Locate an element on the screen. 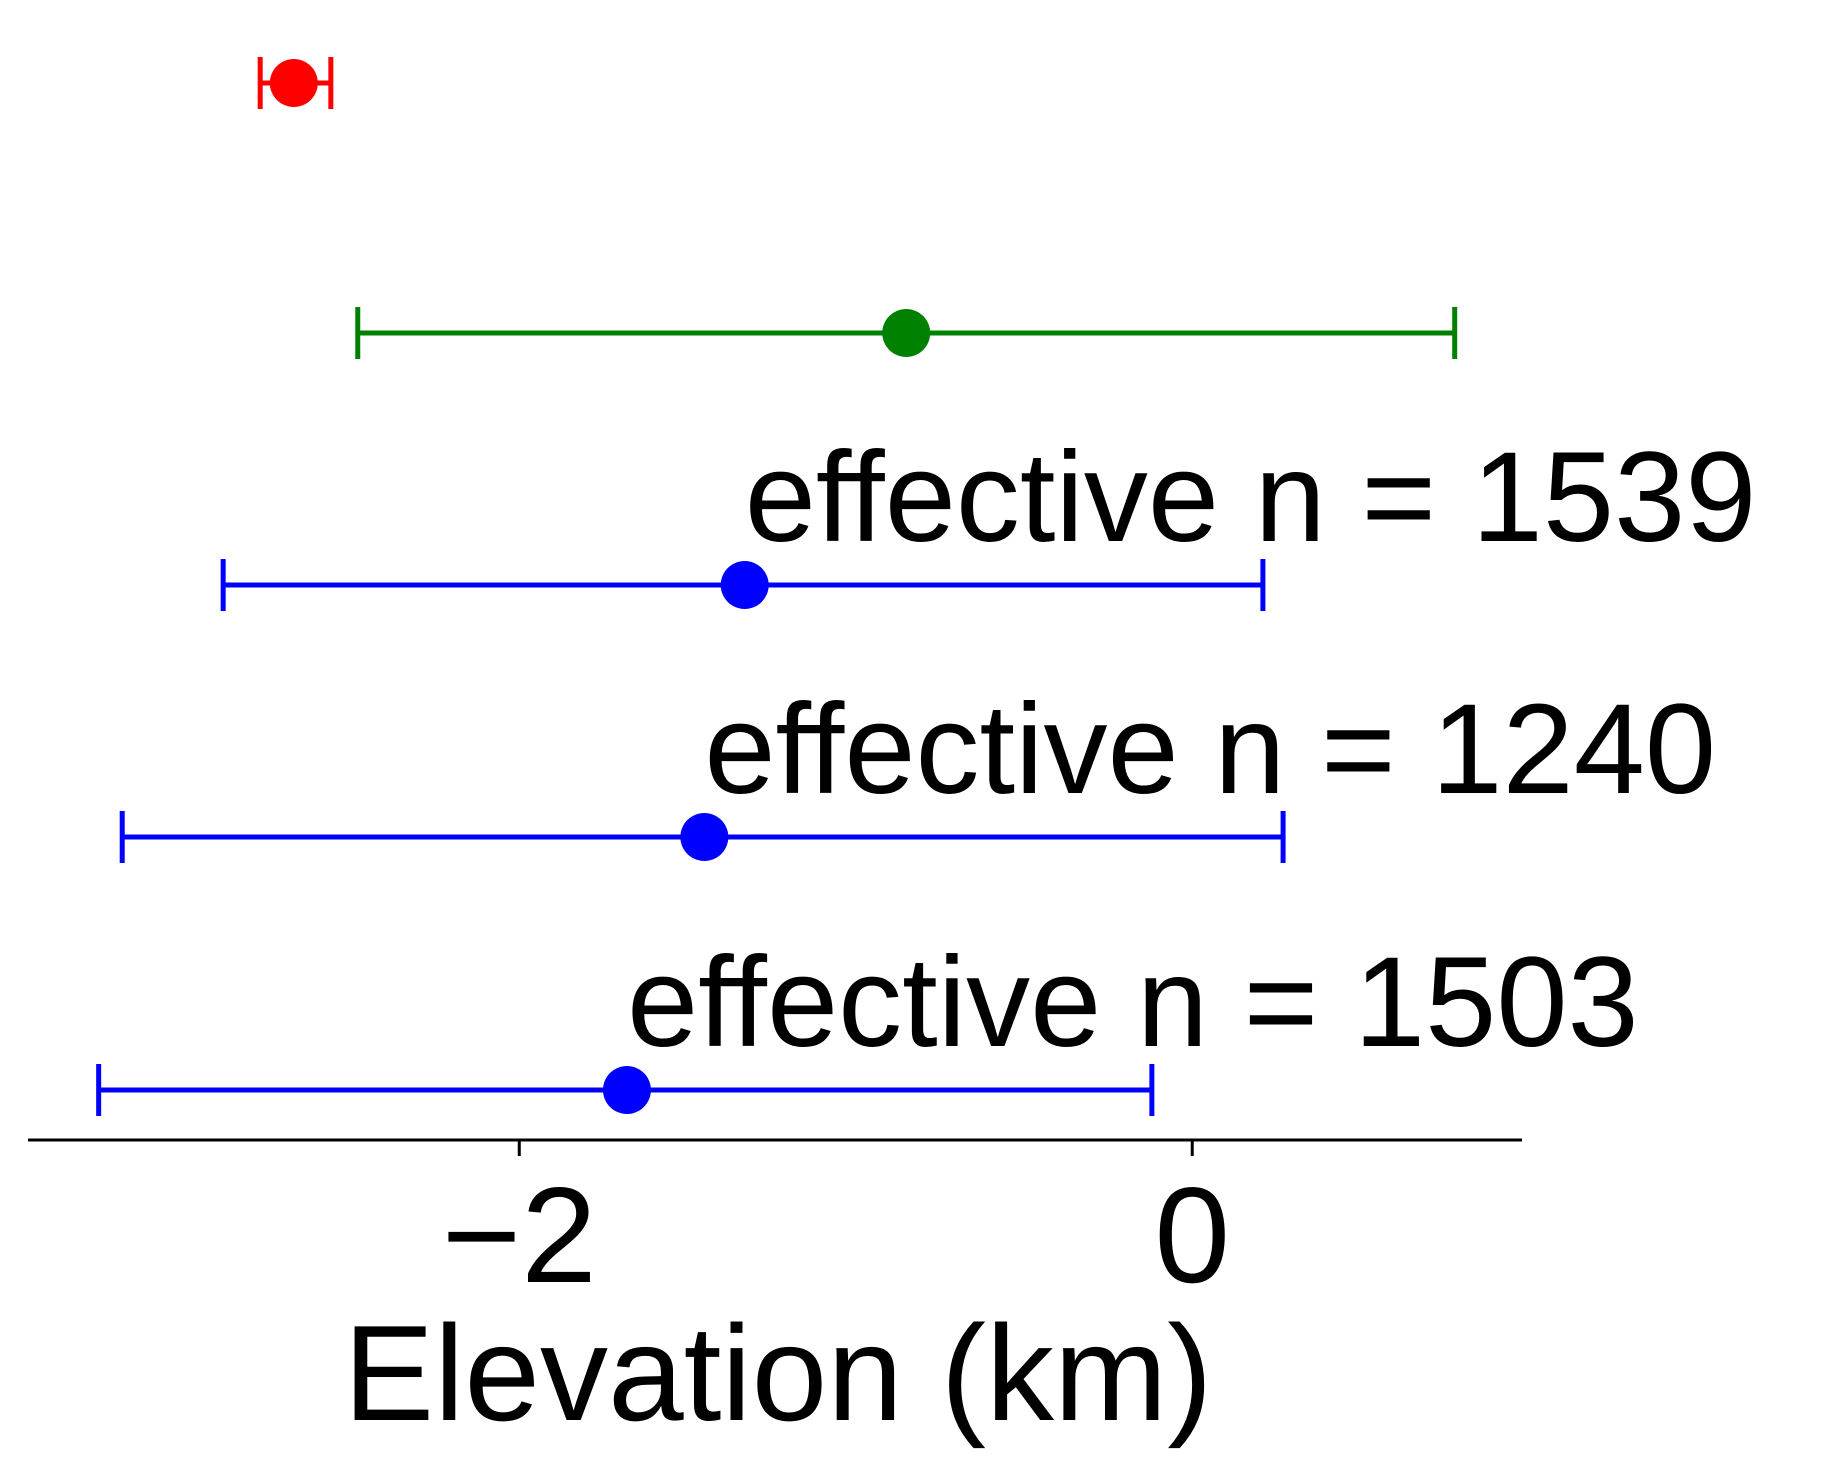  x-axis: −2 0 is located at coordinates (775, 1224).